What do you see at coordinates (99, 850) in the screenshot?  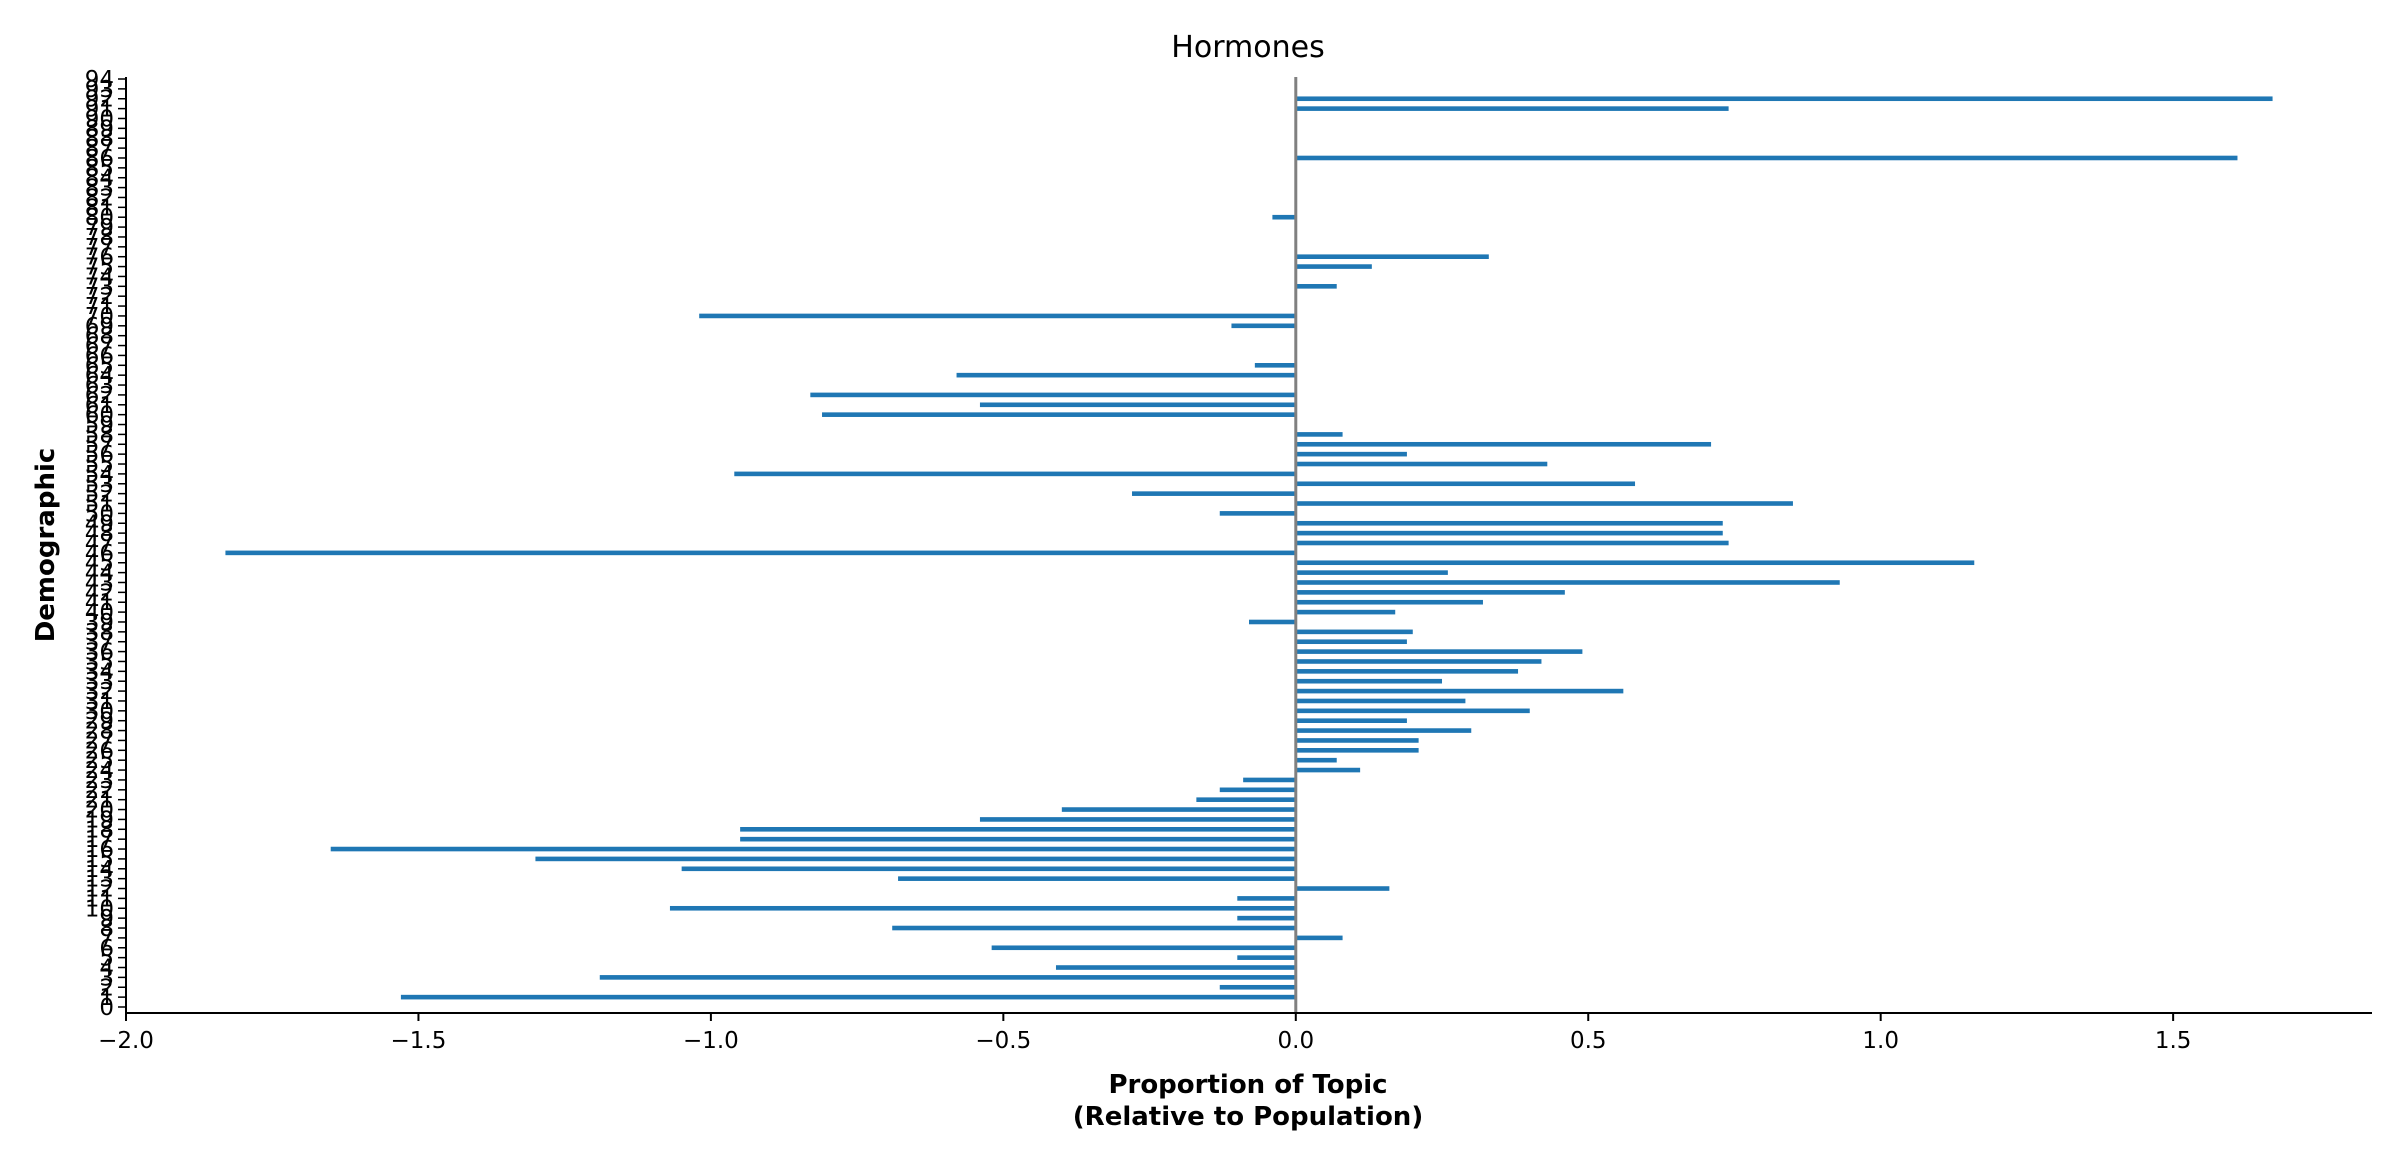 I see `y-tick-label: 16` at bounding box center [99, 850].